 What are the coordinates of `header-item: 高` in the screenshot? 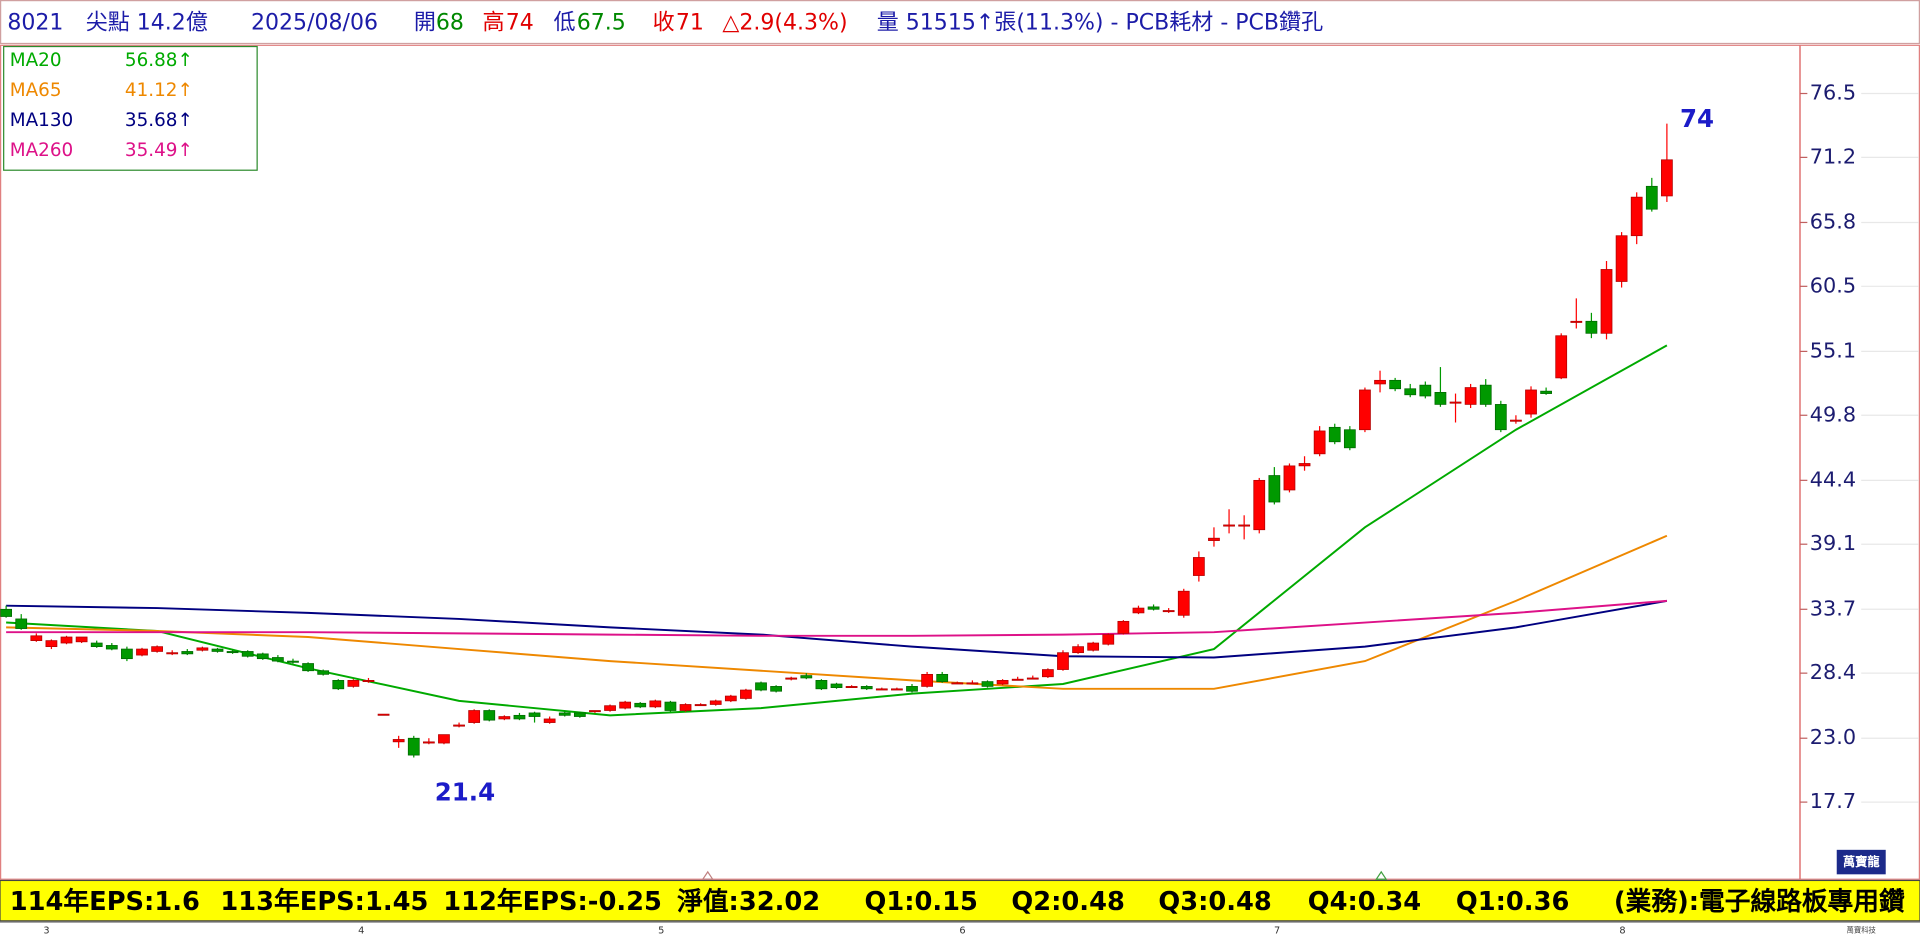 It's located at (493, 22).